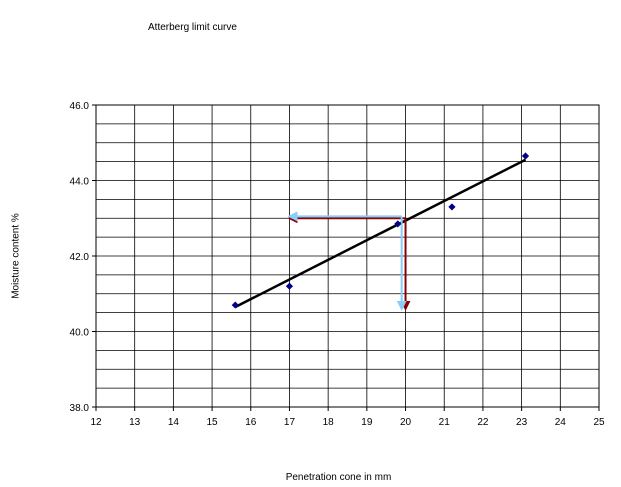 Image resolution: width=621 pixels, height=487 pixels. I want to click on y-tick-label: 46.0, so click(80, 106).